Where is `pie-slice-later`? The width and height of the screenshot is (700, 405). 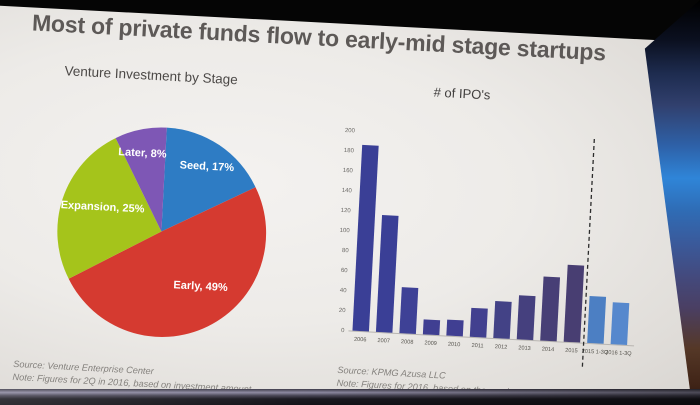
pie-slice-later is located at coordinates (141, 179).